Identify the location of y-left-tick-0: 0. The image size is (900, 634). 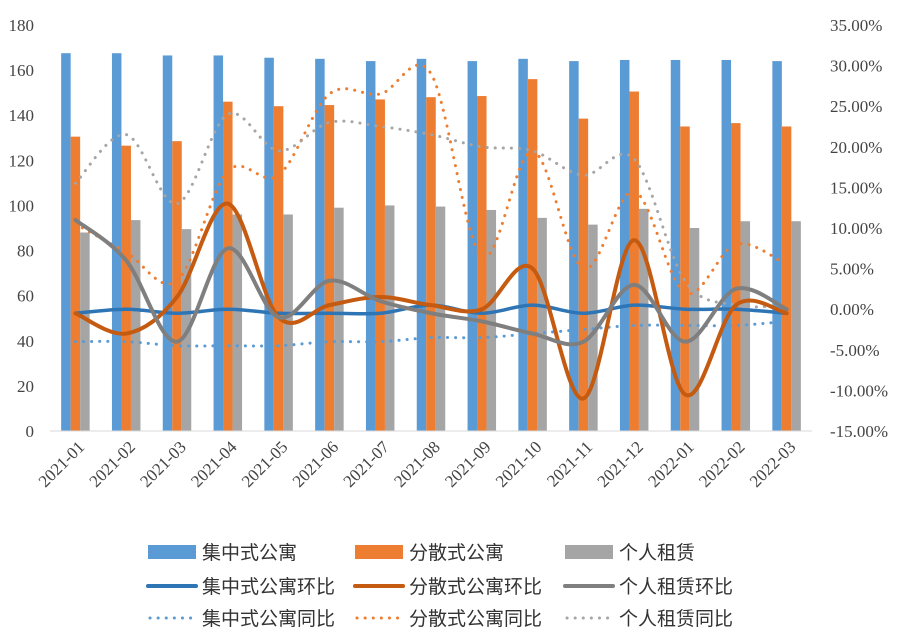
(30, 431).